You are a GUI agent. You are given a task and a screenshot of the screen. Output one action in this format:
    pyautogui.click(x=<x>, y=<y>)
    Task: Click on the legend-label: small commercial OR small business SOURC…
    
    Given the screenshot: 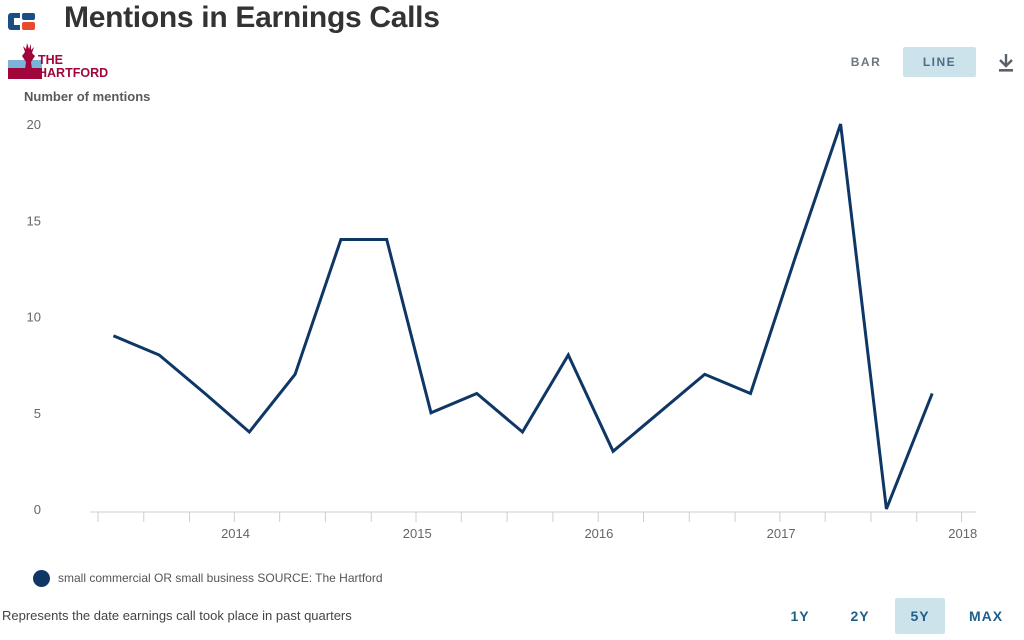 What is the action you would take?
    pyautogui.click(x=220, y=578)
    